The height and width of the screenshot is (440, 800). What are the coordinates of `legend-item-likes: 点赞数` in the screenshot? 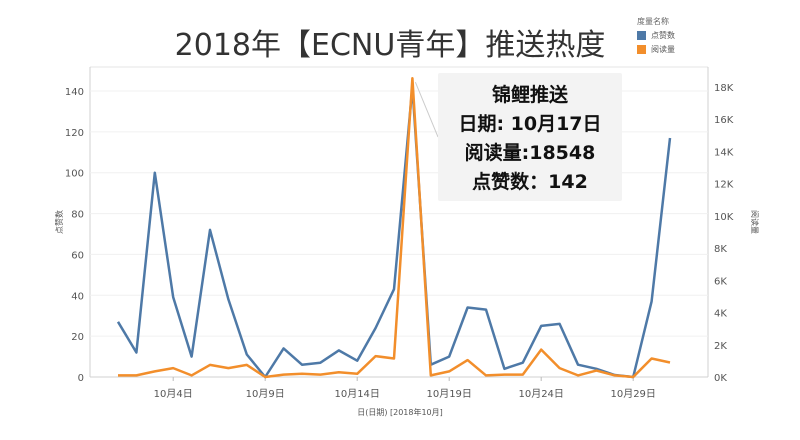 It's located at (712, 35).